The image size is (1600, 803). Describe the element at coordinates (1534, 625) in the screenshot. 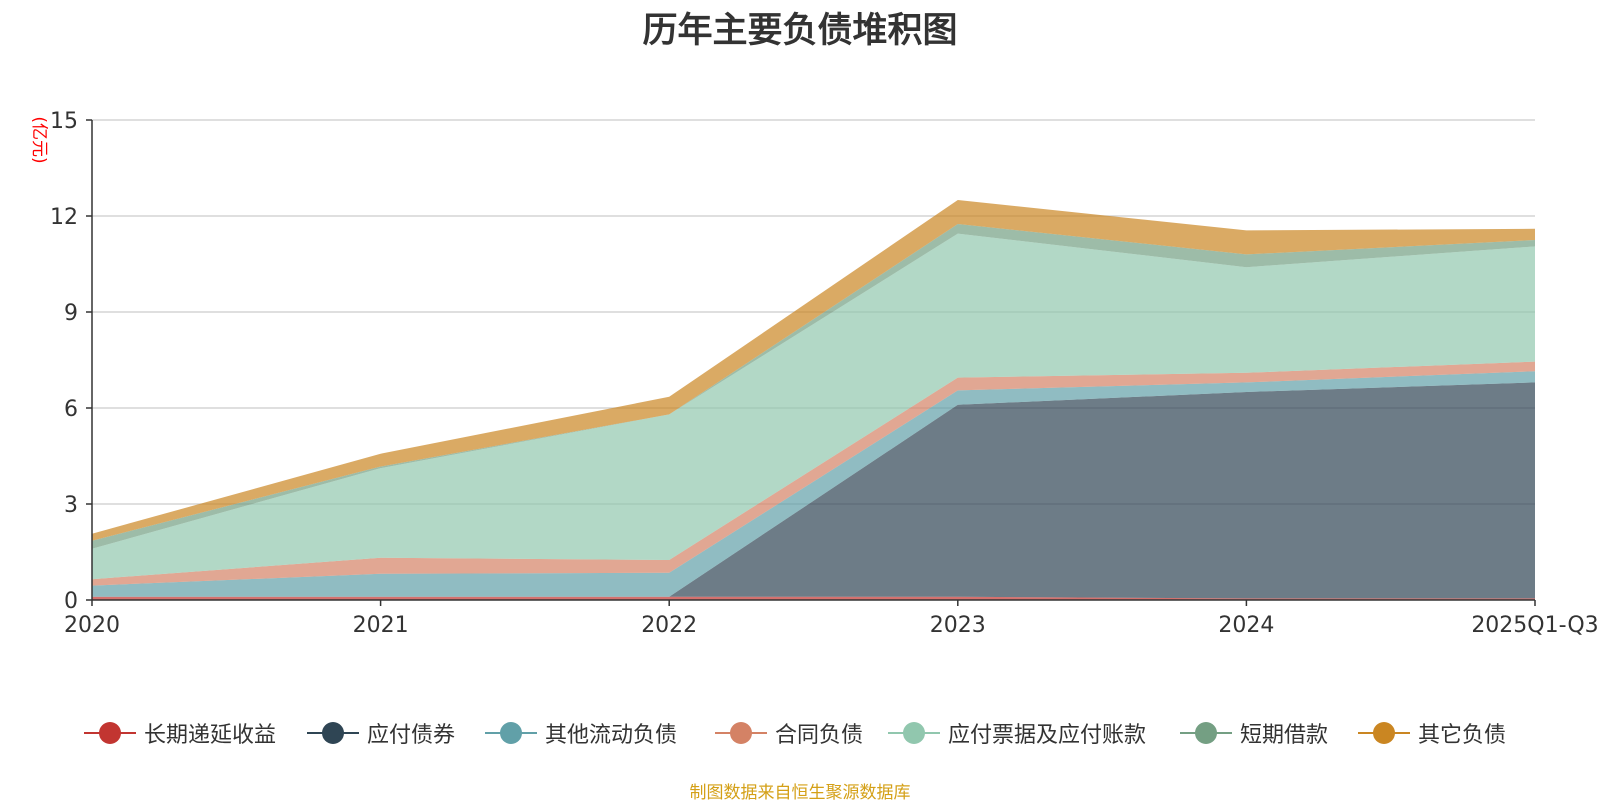

I see `x-tick-label-5: 2025Q1-Q3` at that location.